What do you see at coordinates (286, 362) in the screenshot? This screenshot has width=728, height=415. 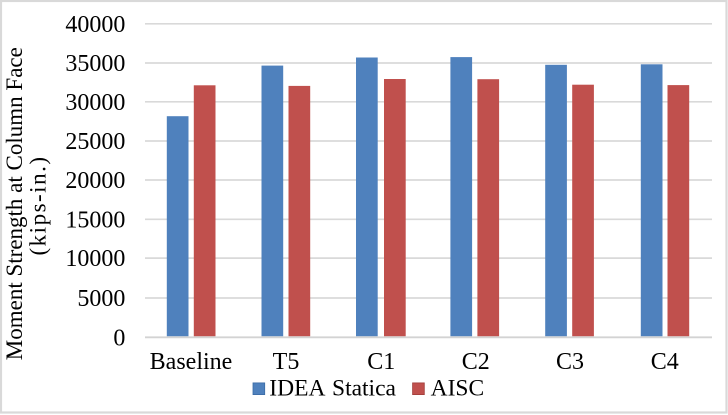 I see `svg-text: T5` at bounding box center [286, 362].